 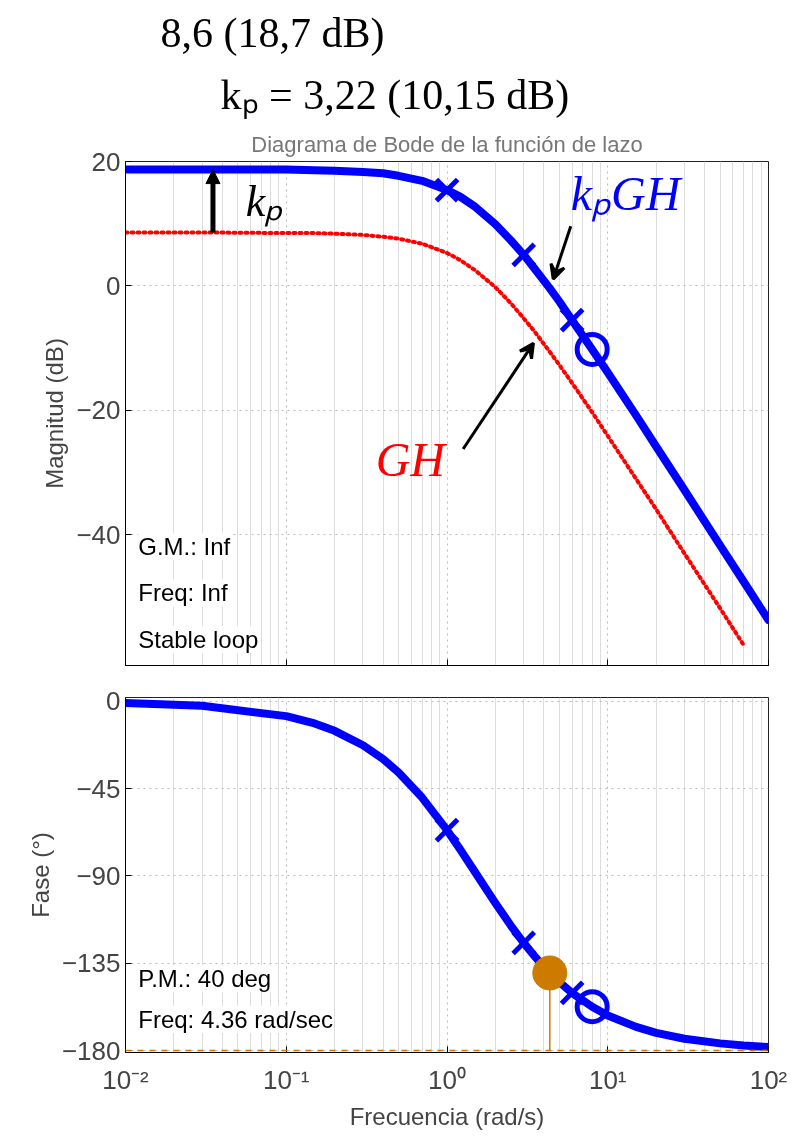 What do you see at coordinates (626, 194) in the screenshot?
I see `series-label: kₚGH` at bounding box center [626, 194].